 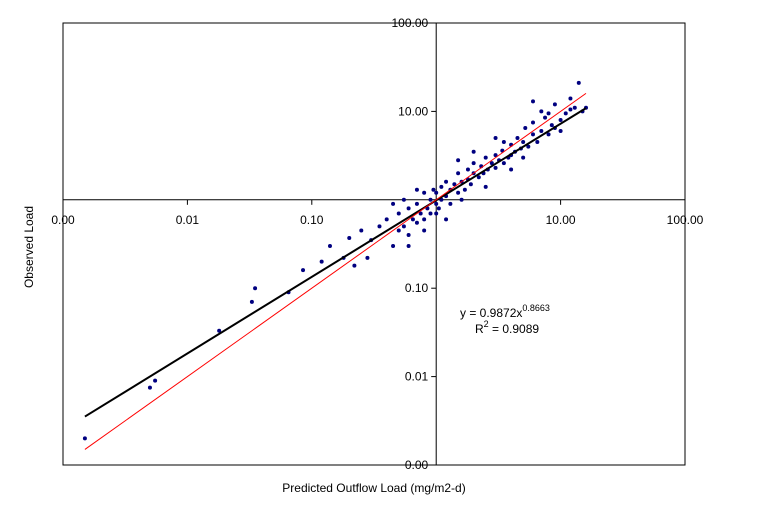 I want to click on r-squared: R2 = 0.9089, so click(x=507, y=327).